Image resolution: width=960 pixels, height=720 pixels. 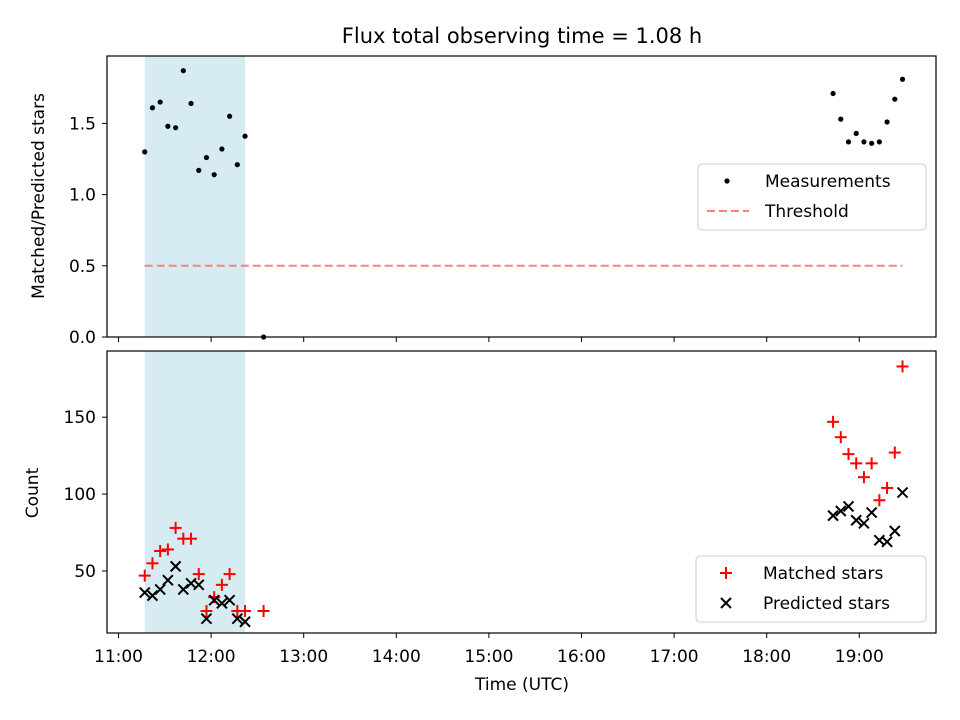 I want to click on top-y-tick-label: 0.5, so click(x=82, y=267).